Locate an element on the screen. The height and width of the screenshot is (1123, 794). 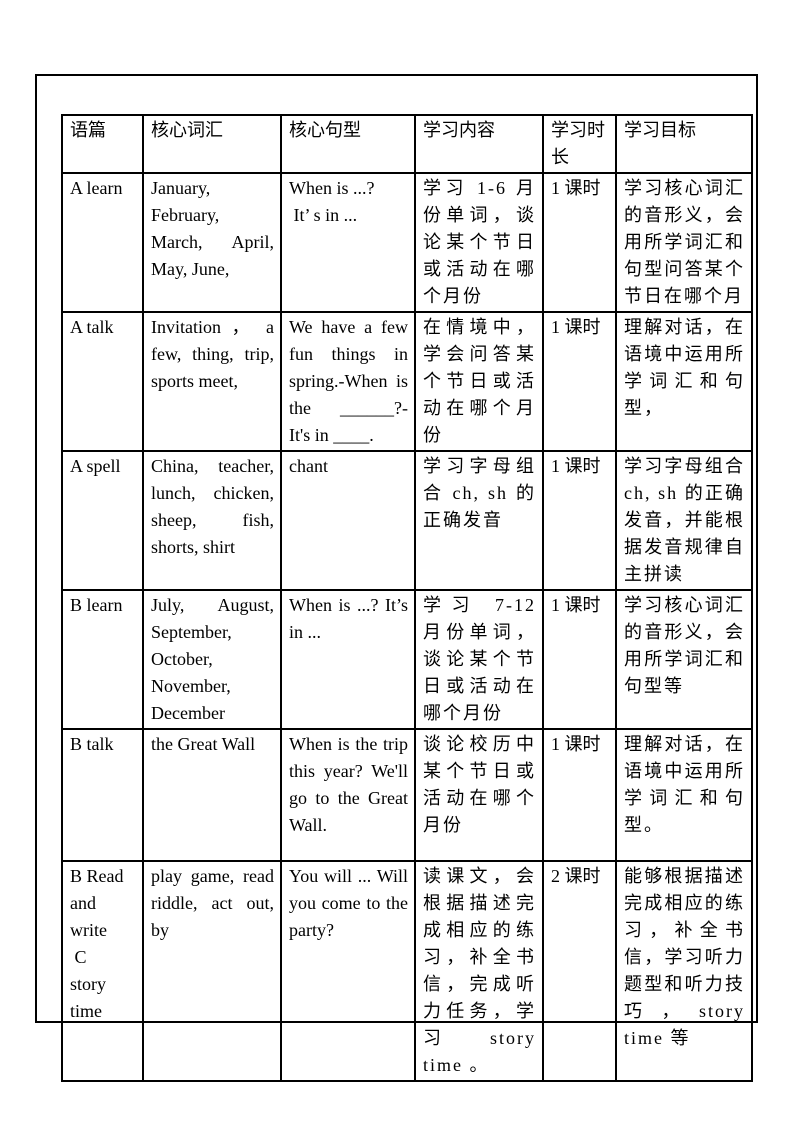
cell-vocabulary: the Great Wall is located at coordinates (212, 795).